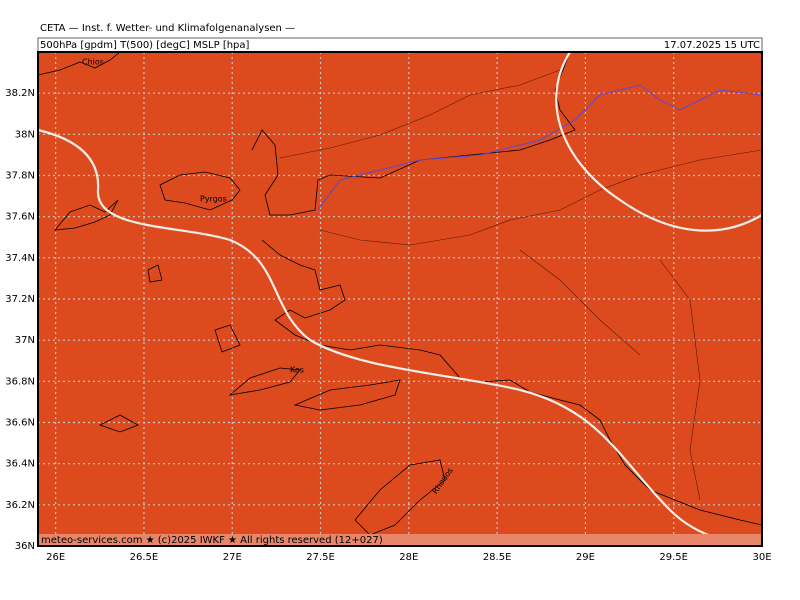  What do you see at coordinates (232, 557) in the screenshot?
I see `x-tick-label: 27E` at bounding box center [232, 557].